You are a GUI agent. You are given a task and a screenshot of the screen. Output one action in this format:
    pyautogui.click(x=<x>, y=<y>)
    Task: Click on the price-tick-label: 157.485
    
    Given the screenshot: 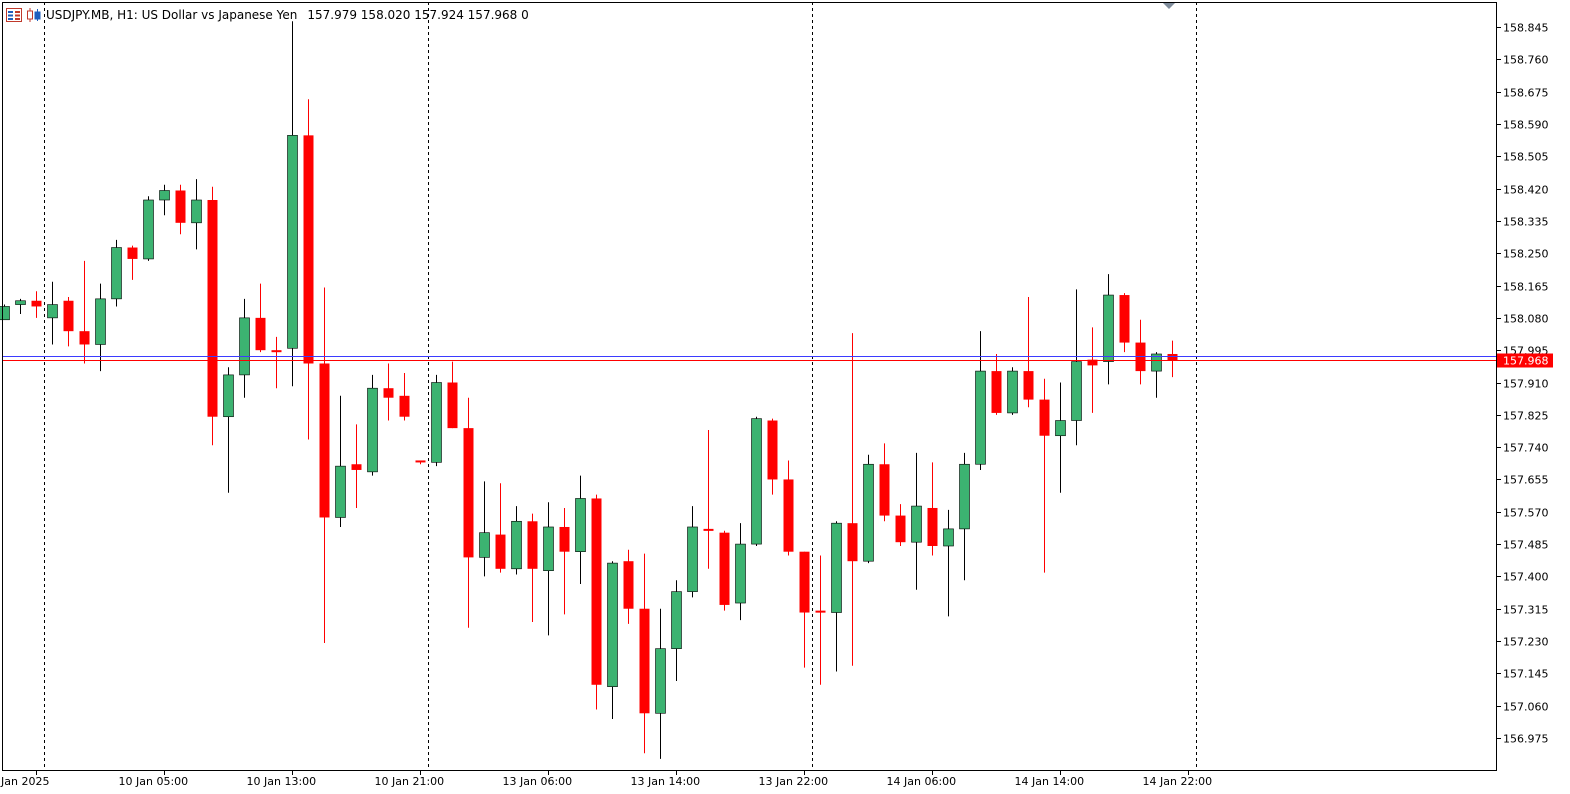 What is the action you would take?
    pyautogui.click(x=1526, y=545)
    